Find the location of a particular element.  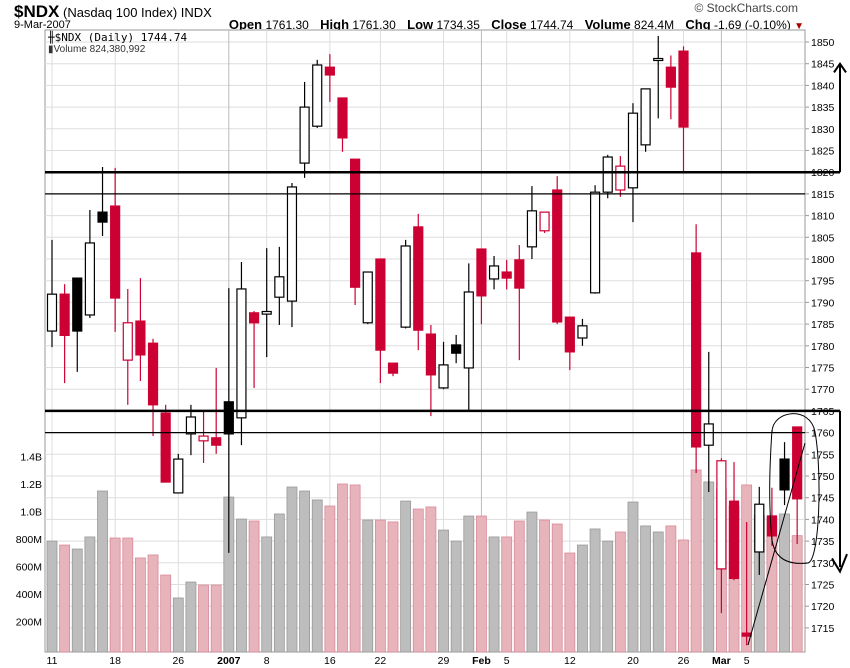

chg-label: Chg is located at coordinates (698, 24).